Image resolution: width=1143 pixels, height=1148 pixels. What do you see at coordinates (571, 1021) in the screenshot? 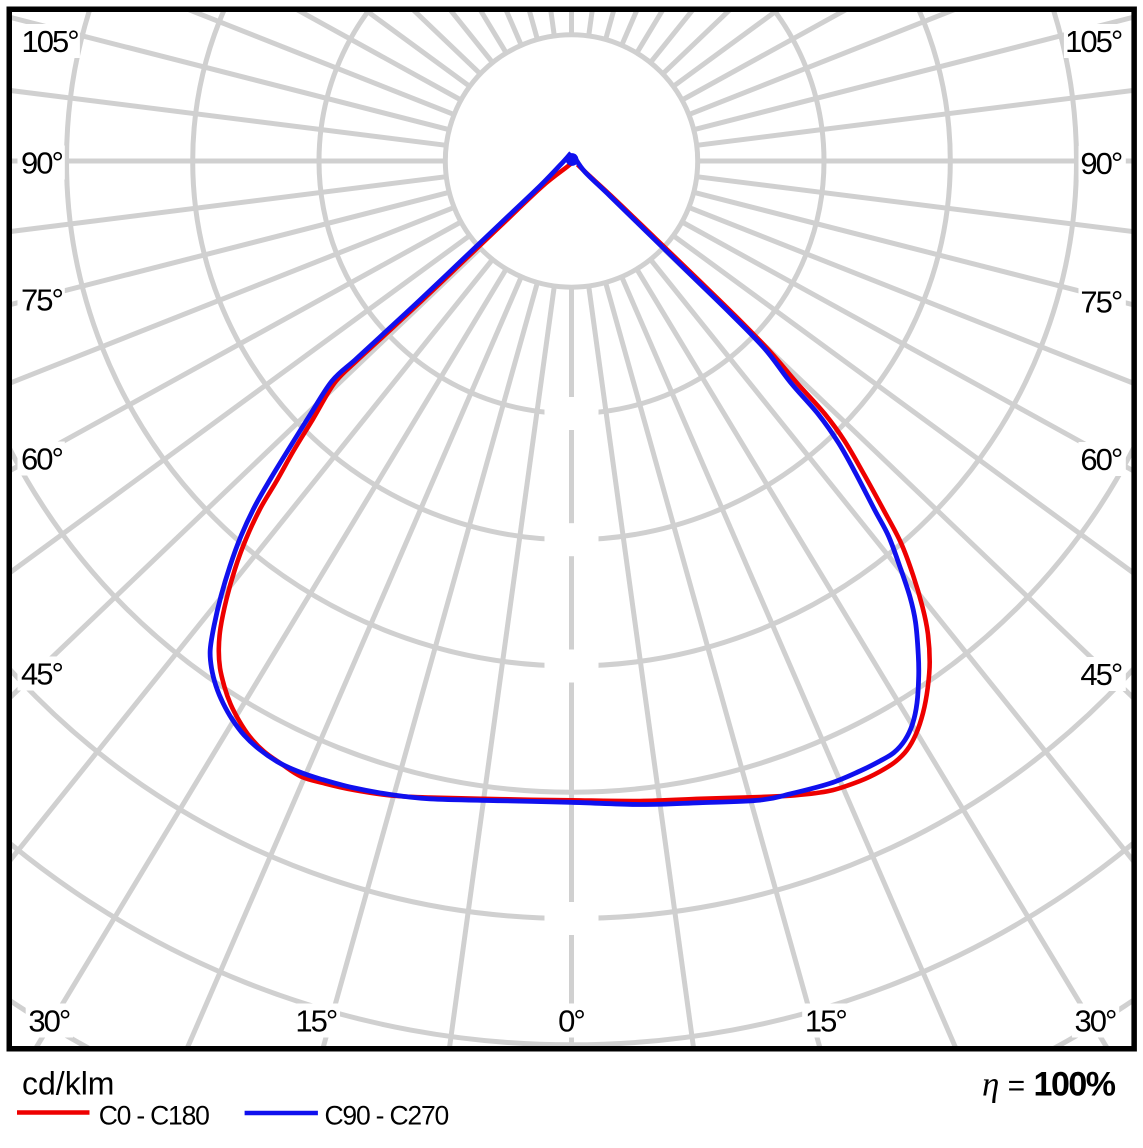
I see `svg-text: 0°` at bounding box center [571, 1021].